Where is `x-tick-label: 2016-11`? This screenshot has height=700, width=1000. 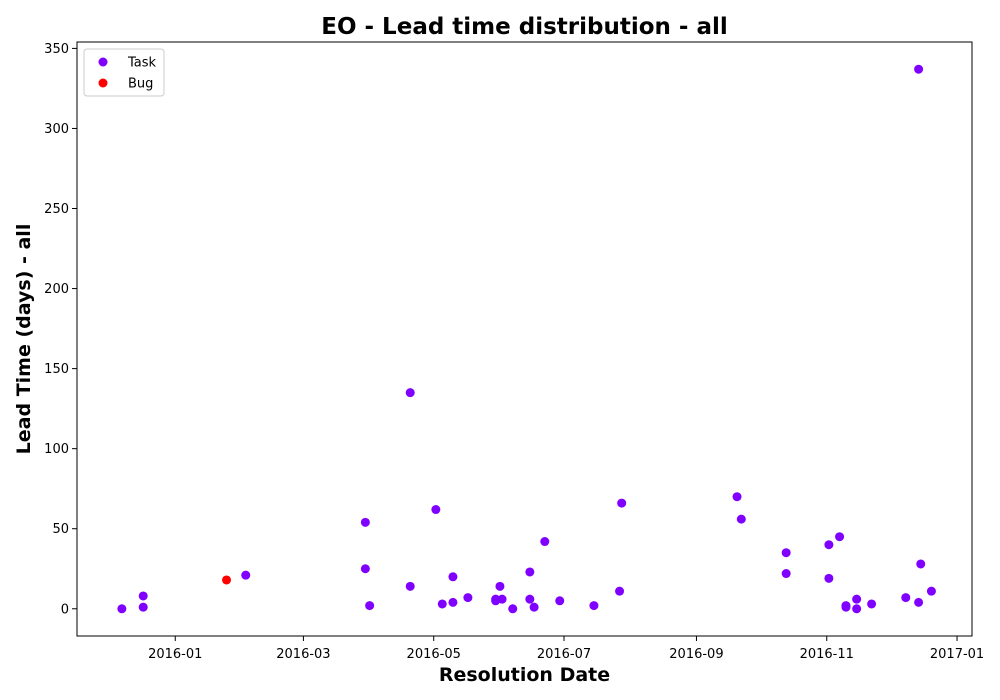 x-tick-label: 2016-11 is located at coordinates (827, 654).